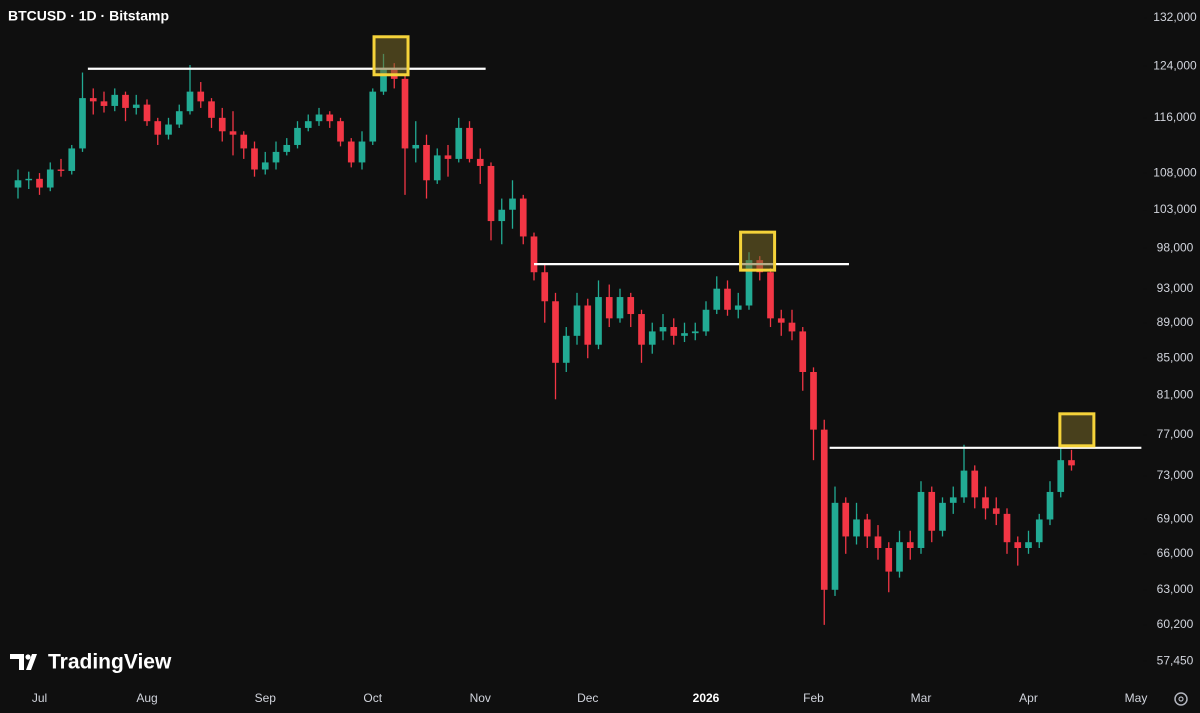 Image resolution: width=1200 pixels, height=713 pixels. Describe the element at coordinates (28, 657) in the screenshot. I see `logo-dot` at that location.